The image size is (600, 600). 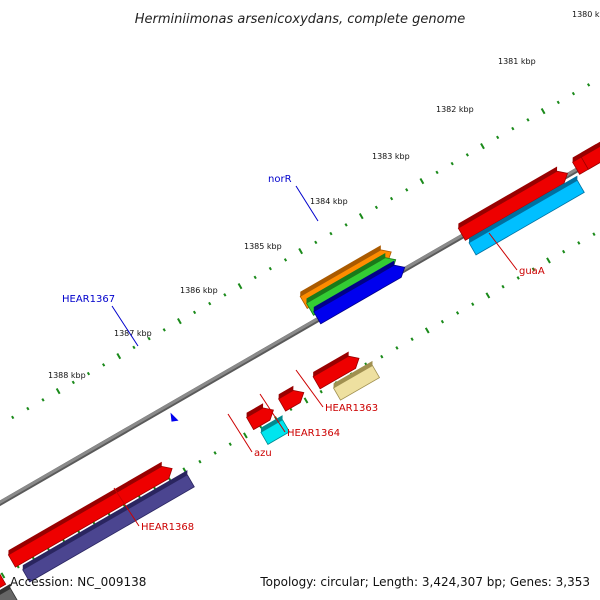 I want to click on feature-azu, so click(x=260, y=417).